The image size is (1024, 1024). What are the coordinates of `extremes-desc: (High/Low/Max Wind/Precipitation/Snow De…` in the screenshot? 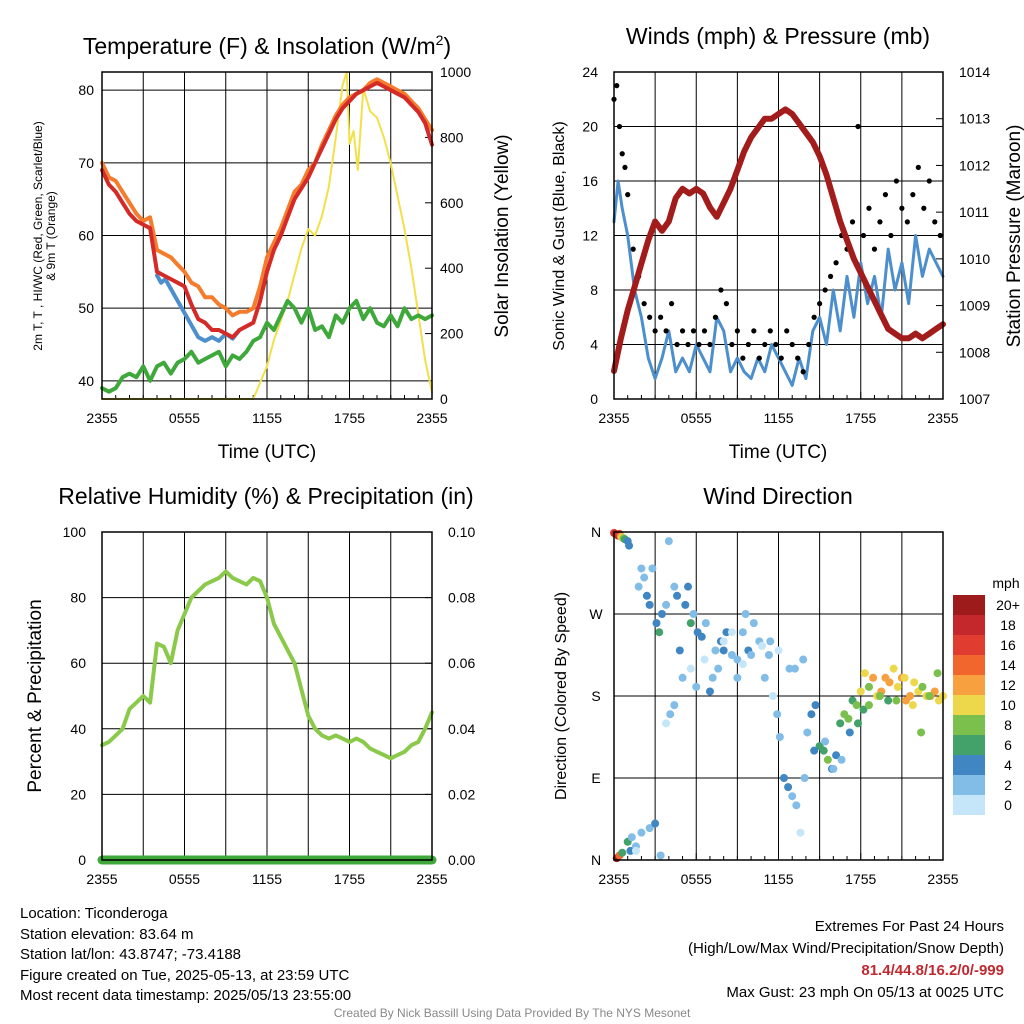 It's located at (846, 948).